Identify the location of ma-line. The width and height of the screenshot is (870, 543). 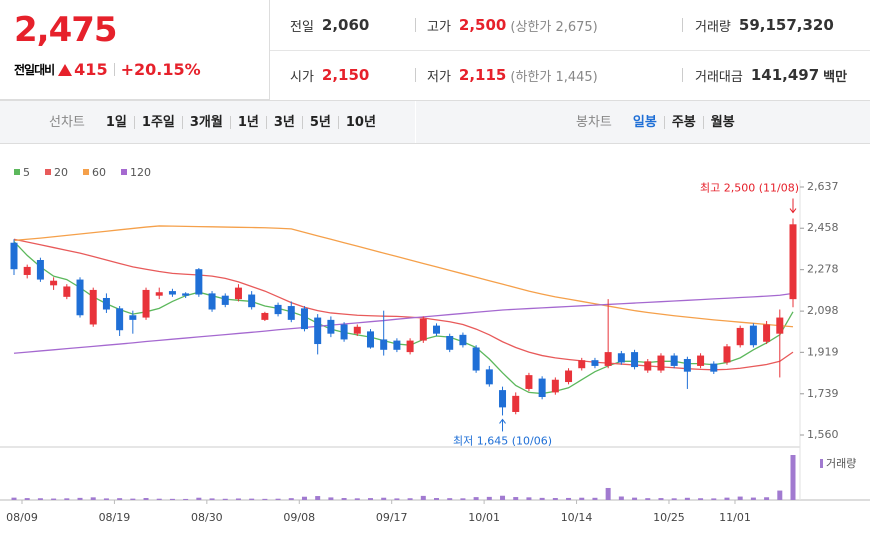
(403, 323).